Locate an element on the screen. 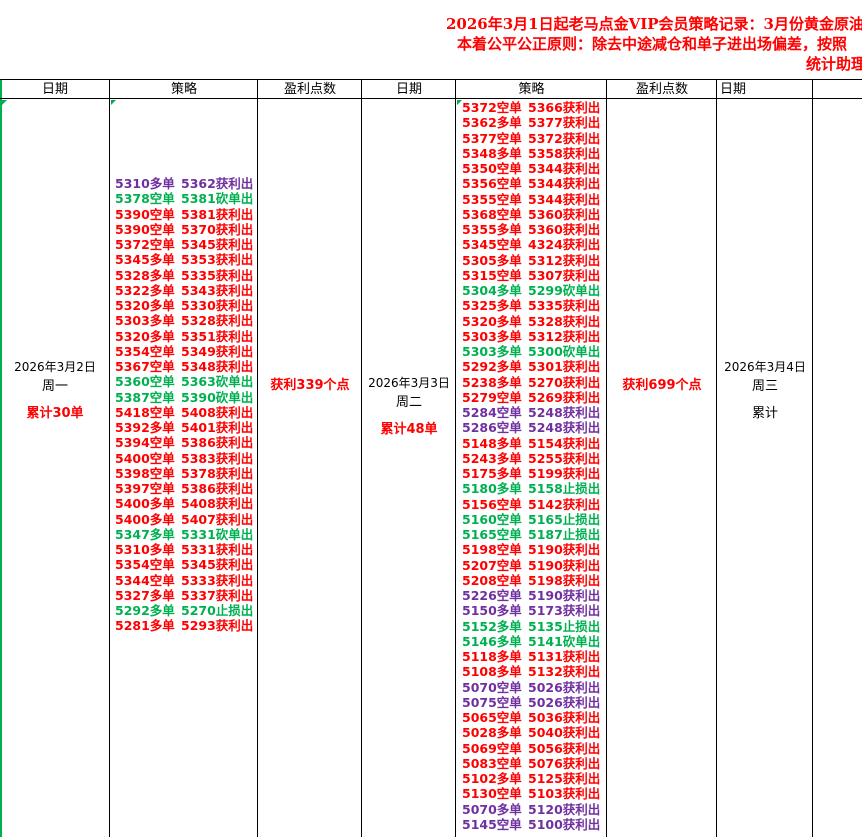 The image size is (862, 837). trade-row: 5284空单 5248获利出 is located at coordinates (531, 412).